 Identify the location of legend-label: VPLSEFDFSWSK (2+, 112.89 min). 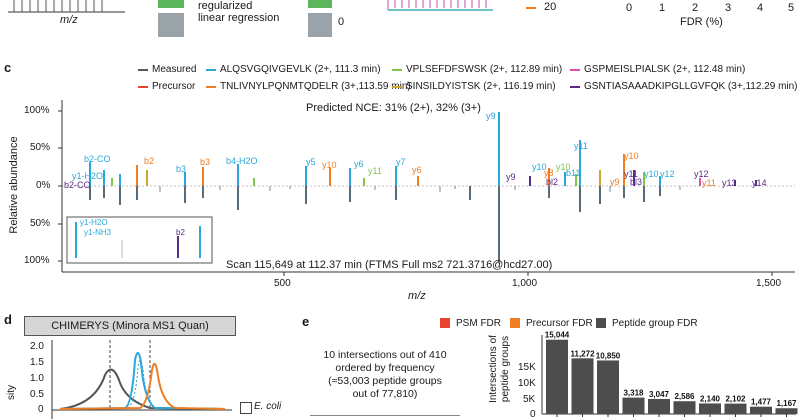
(484, 69).